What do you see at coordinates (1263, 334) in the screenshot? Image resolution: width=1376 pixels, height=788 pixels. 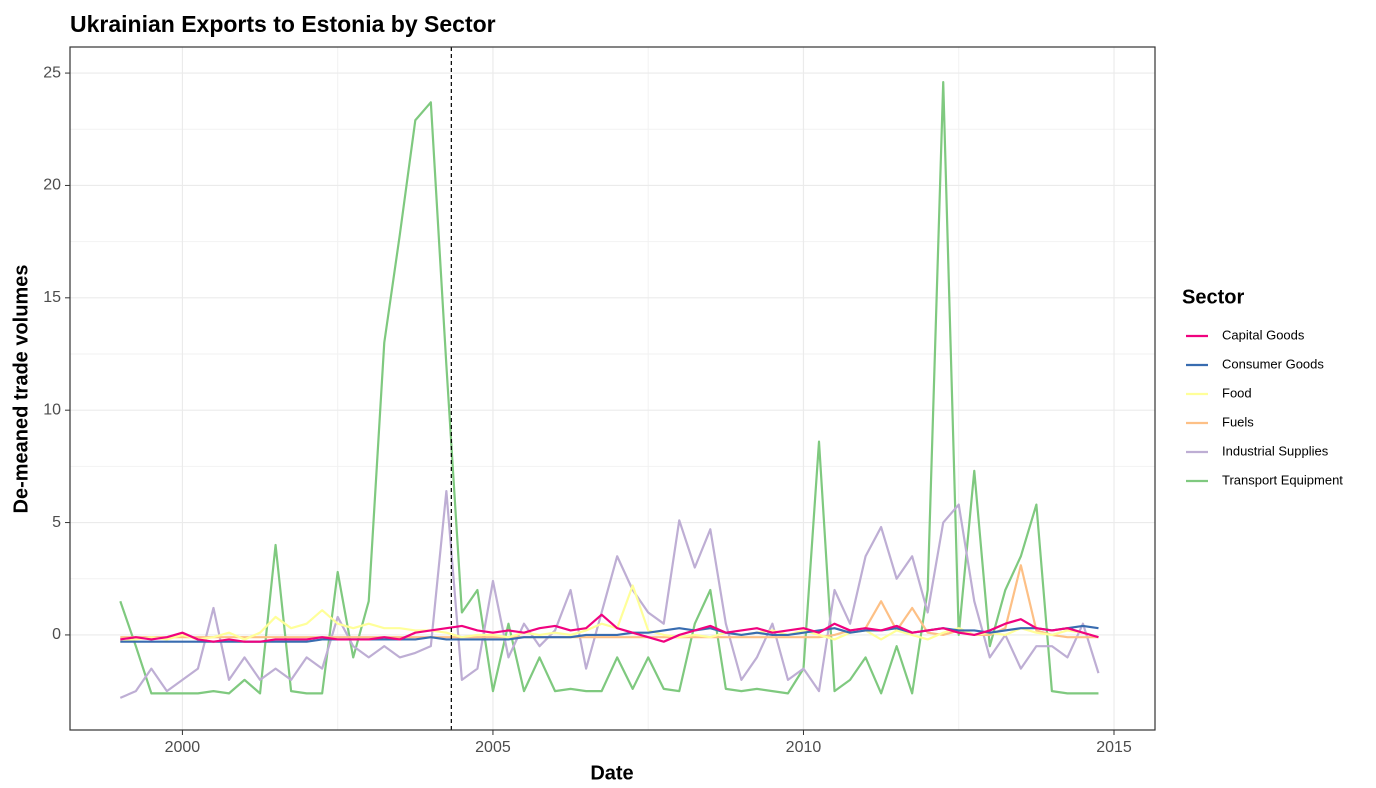 I see `legend-label: Capital Goods` at bounding box center [1263, 334].